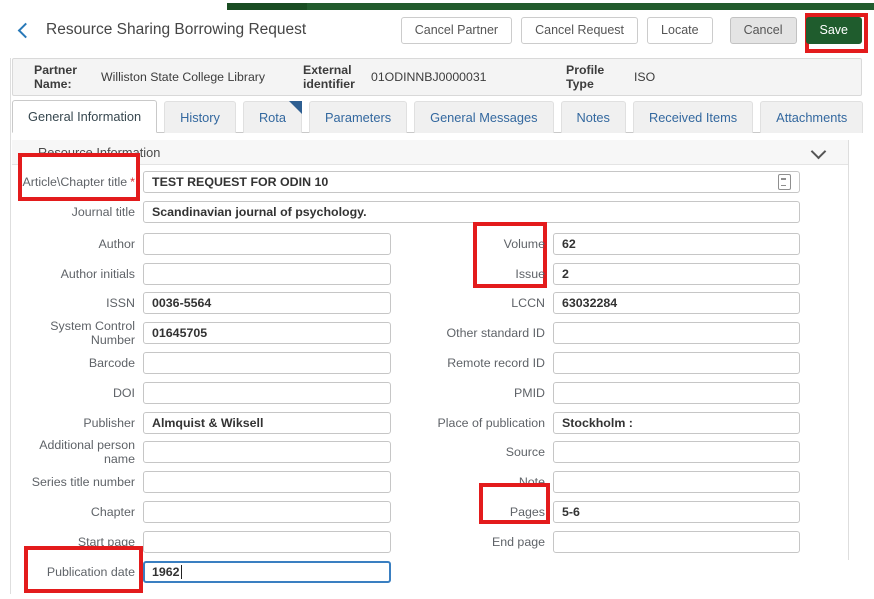 This screenshot has height=599, width=874. Describe the element at coordinates (495, 333) in the screenshot. I see `field-label-other-standard-id: Other standard ID` at that location.